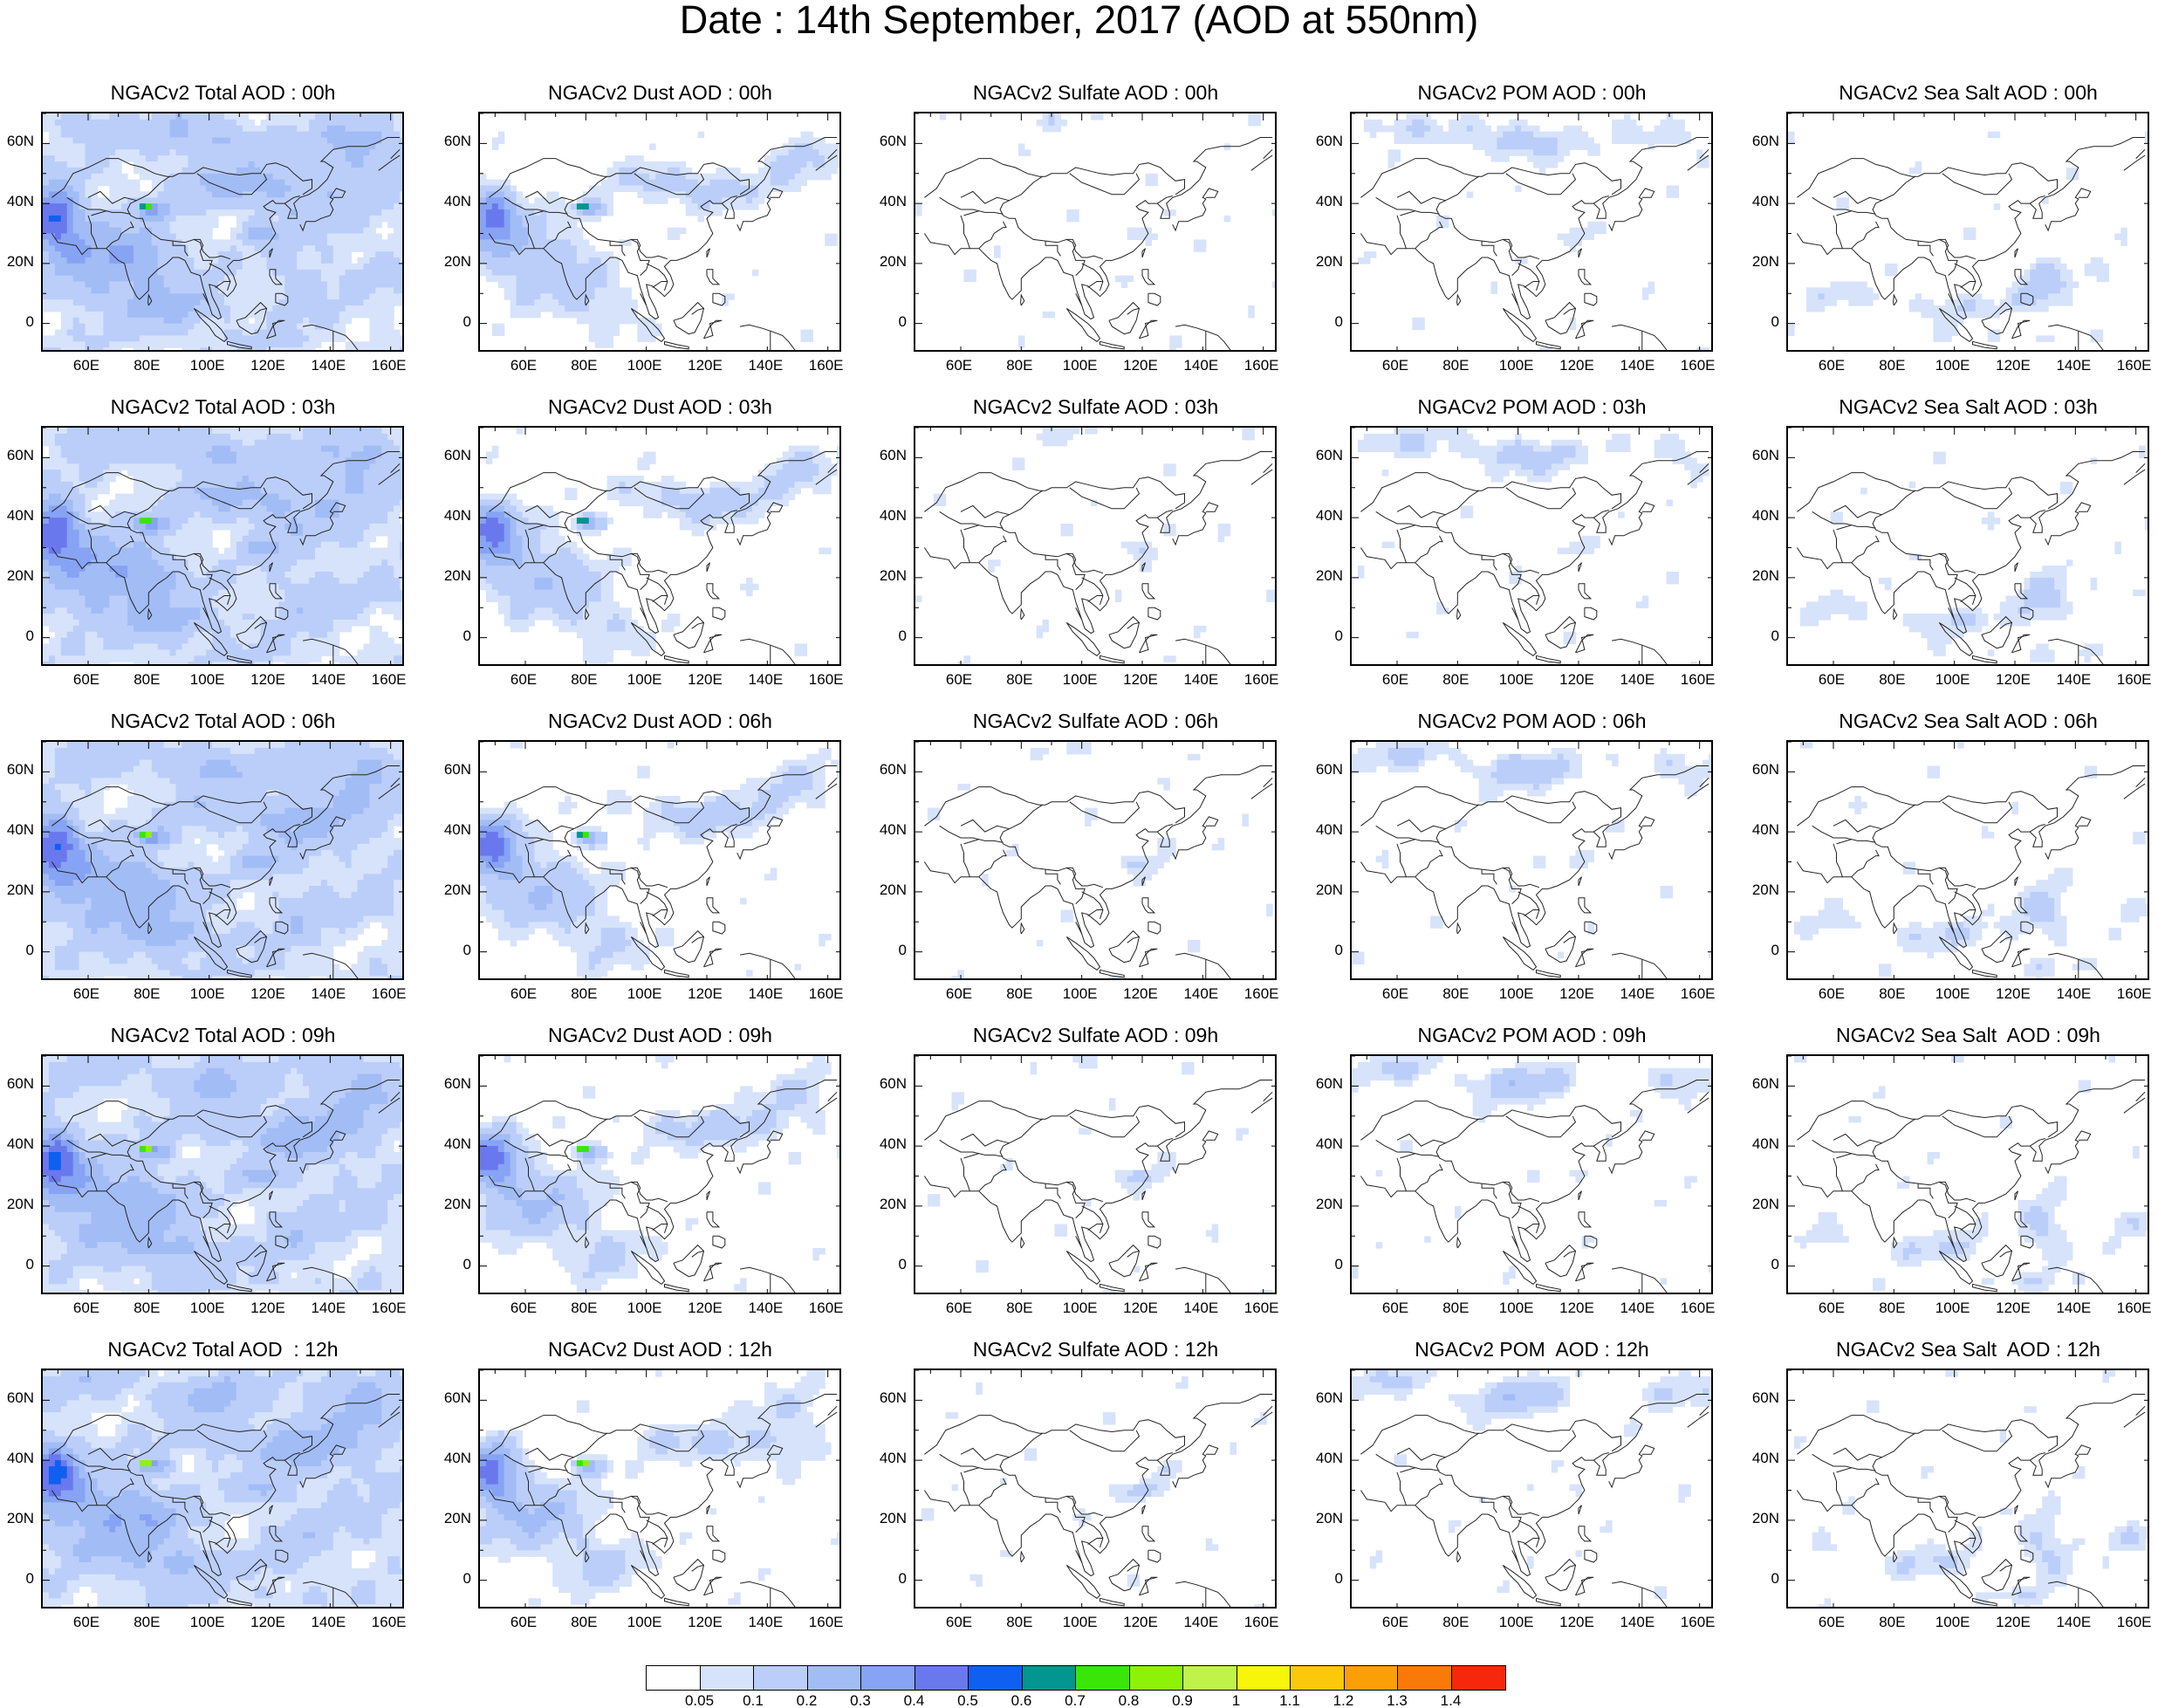 The height and width of the screenshot is (1708, 2158). I want to click on coastline-path, so click(983, 213).